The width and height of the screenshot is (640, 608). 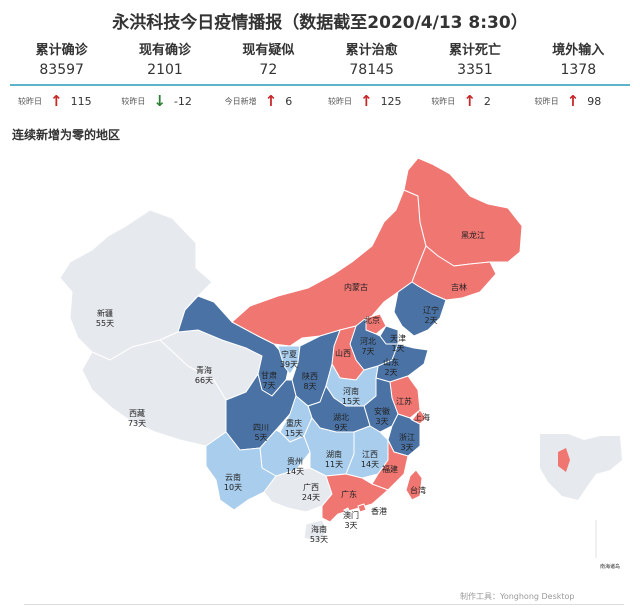 I want to click on footer-credit: 制作工具：Yonghong Desktop, so click(x=517, y=596).